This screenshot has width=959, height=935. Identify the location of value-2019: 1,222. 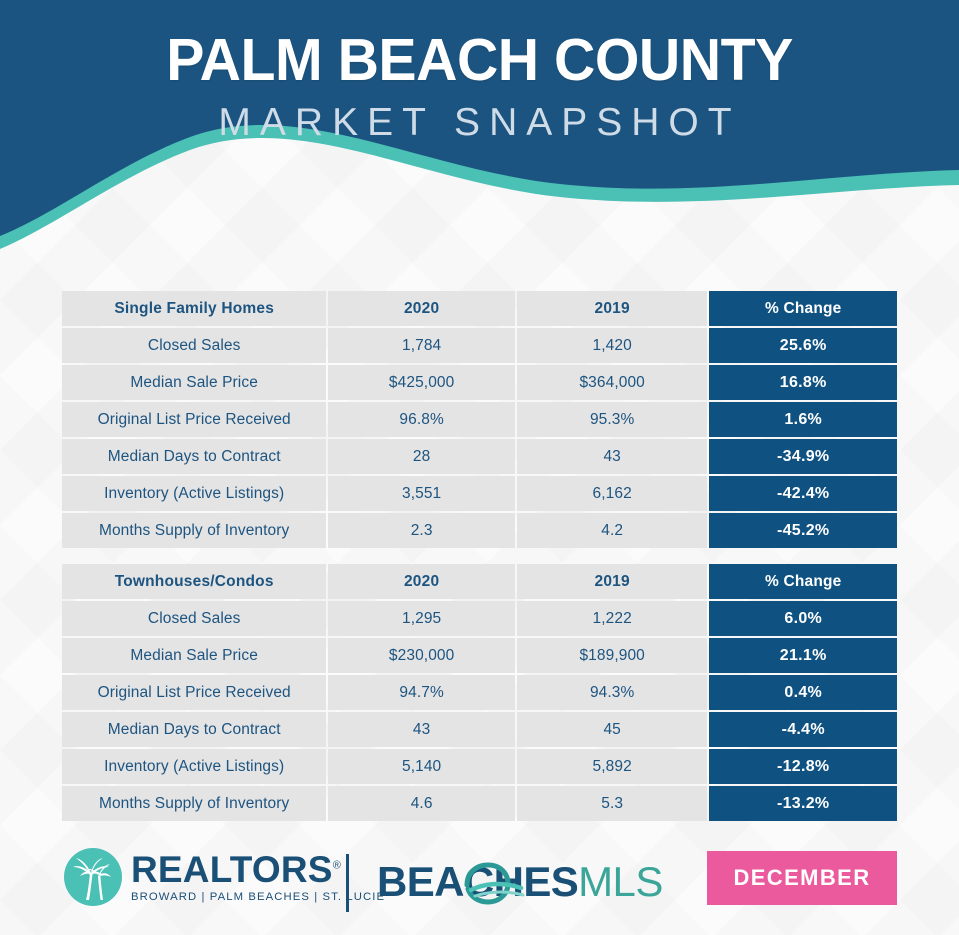
(612, 618).